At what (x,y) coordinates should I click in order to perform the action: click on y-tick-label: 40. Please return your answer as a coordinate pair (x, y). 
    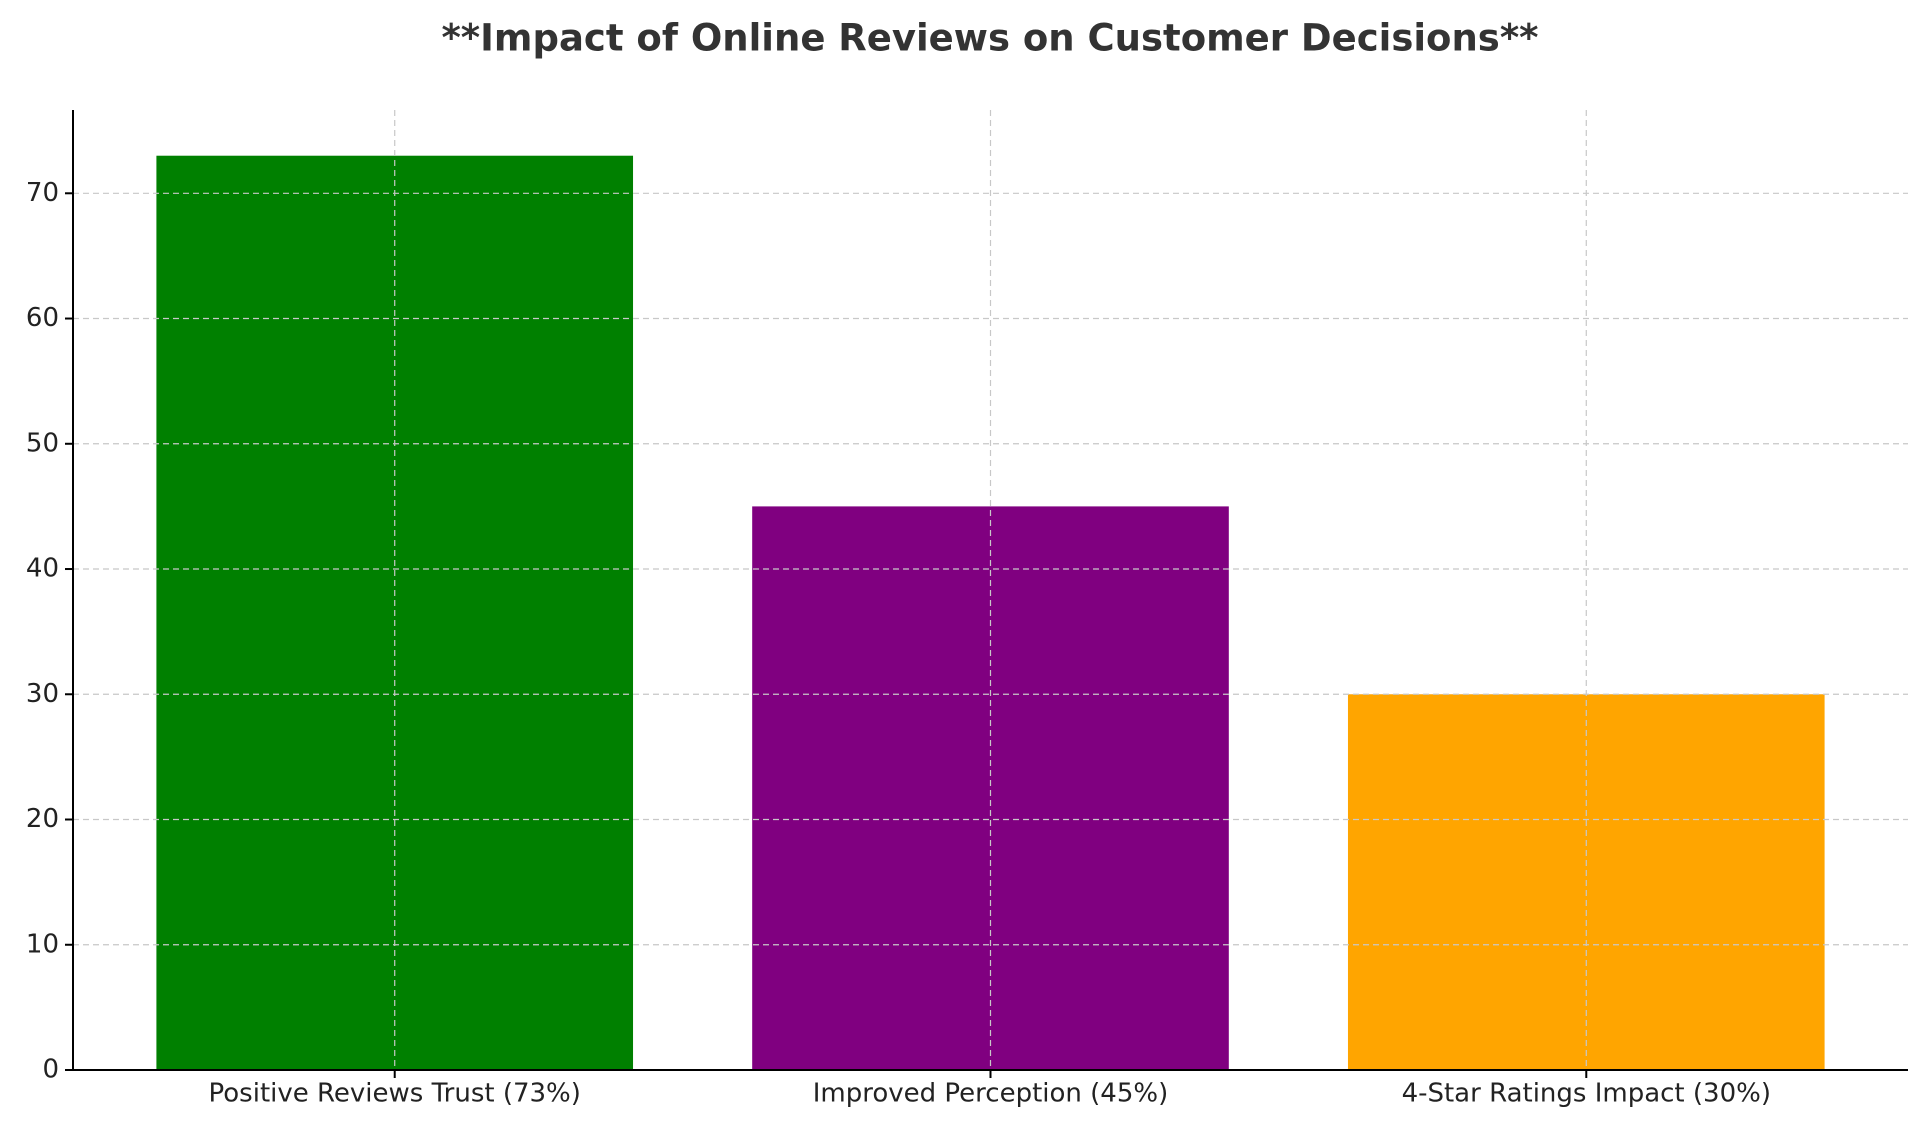
    Looking at the image, I should click on (42, 569).